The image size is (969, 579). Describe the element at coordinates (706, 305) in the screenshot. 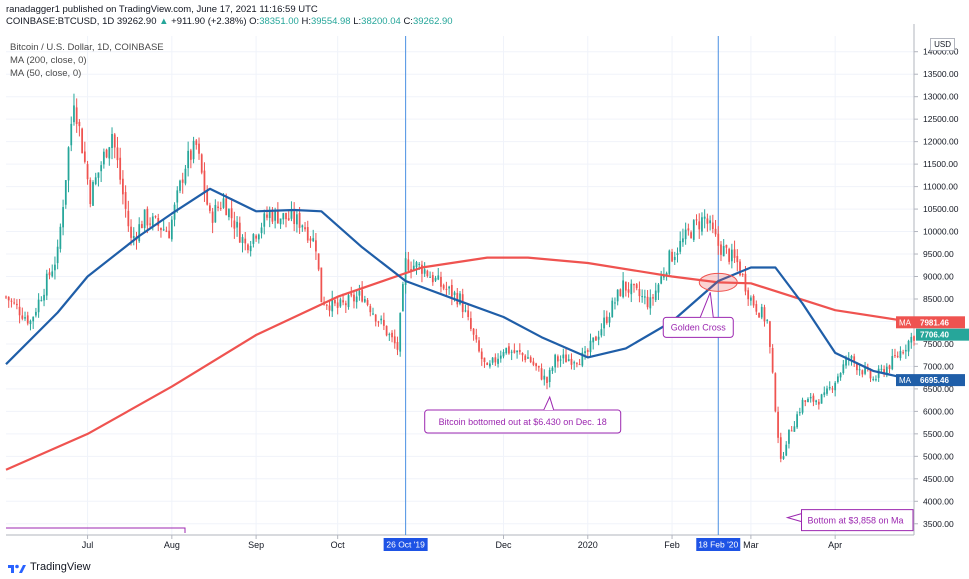

I see `golden-cross-pointer` at that location.